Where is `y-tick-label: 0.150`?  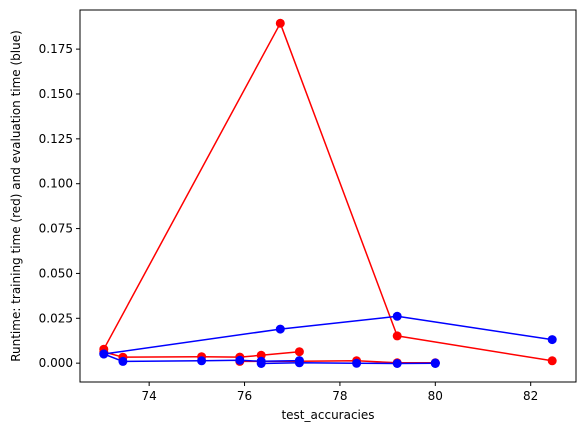
y-tick-label: 0.150 is located at coordinates (56, 94).